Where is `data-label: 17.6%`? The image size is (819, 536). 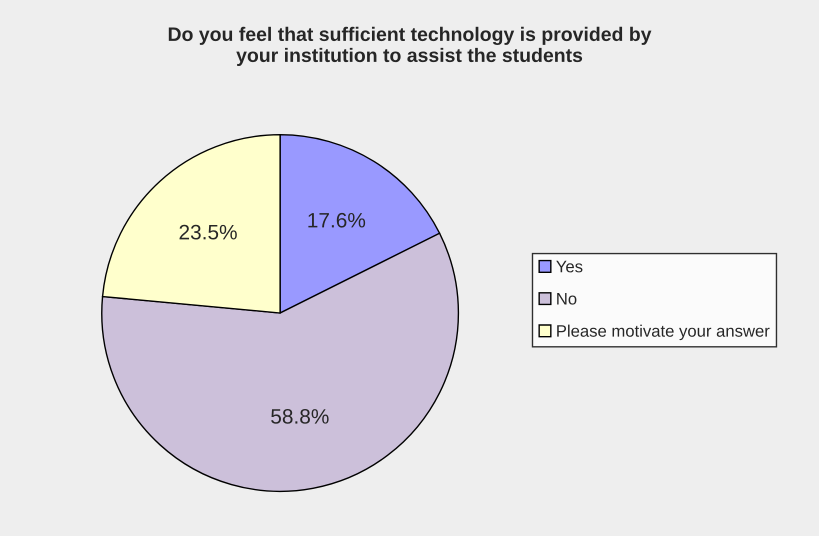 data-label: 17.6% is located at coordinates (337, 220).